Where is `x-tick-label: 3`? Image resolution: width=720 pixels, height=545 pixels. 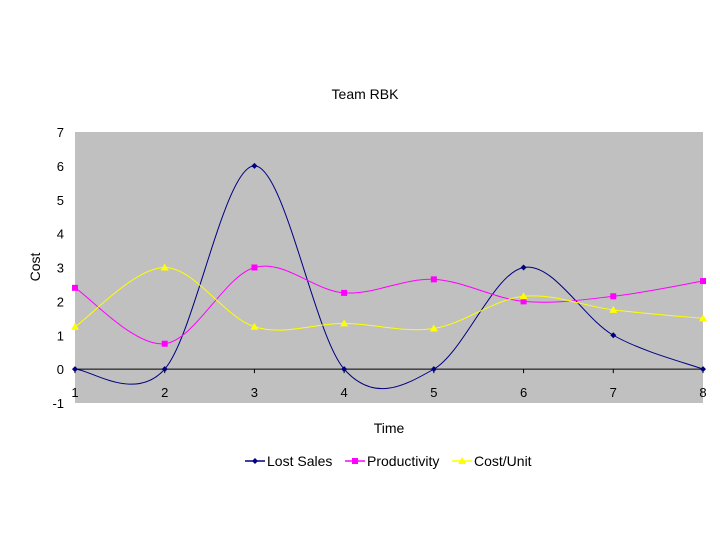 x-tick-label: 3 is located at coordinates (254, 392).